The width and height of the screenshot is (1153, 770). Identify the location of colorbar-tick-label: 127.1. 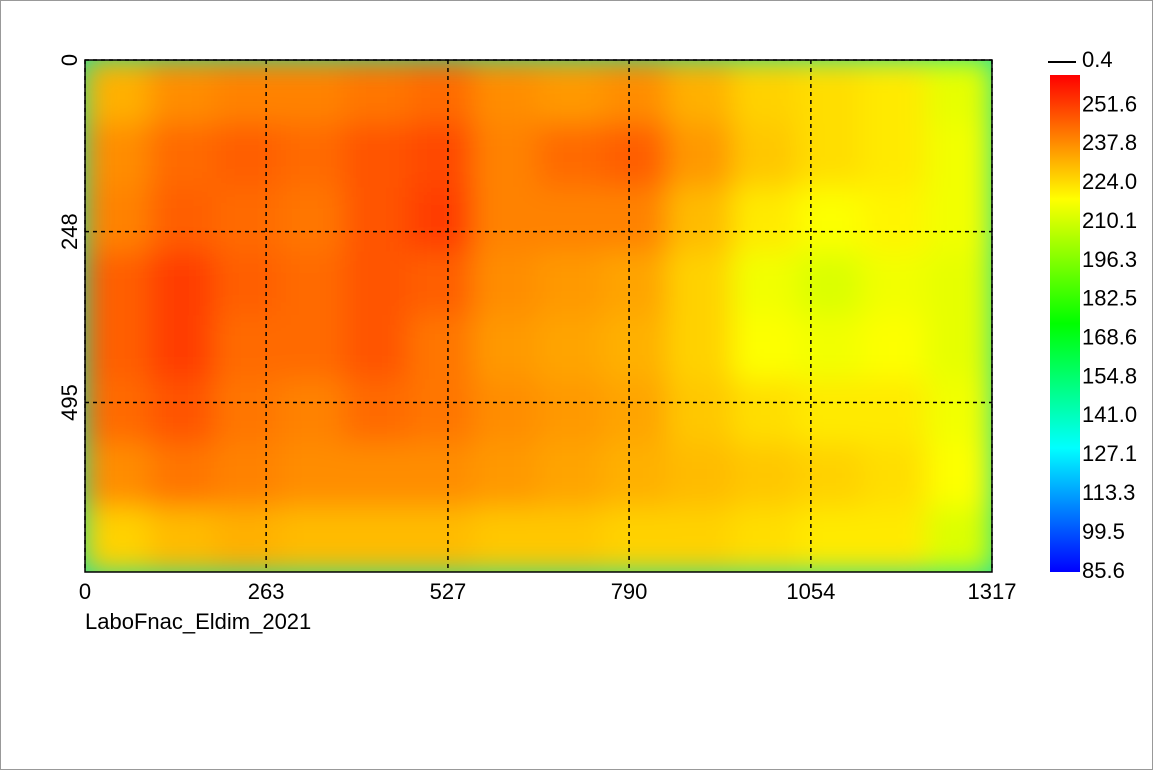
(1109, 453).